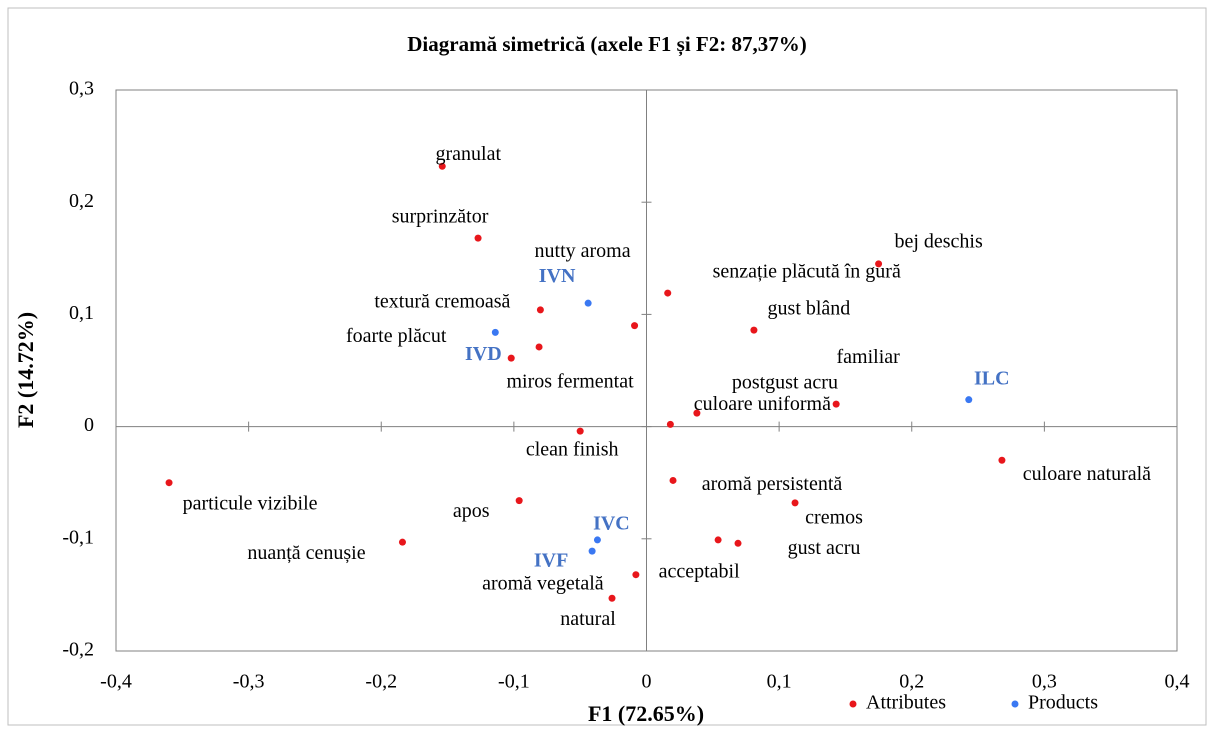 The height and width of the screenshot is (733, 1214). Describe the element at coordinates (992, 378) in the screenshot. I see `product-label: ILC` at that location.